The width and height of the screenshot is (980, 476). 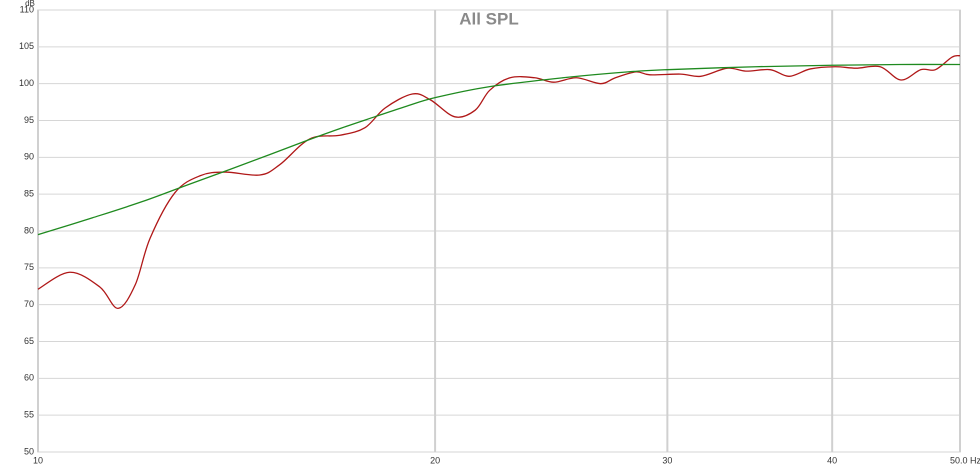 What do you see at coordinates (26, 83) in the screenshot?
I see `y-tick-label: 100` at bounding box center [26, 83].